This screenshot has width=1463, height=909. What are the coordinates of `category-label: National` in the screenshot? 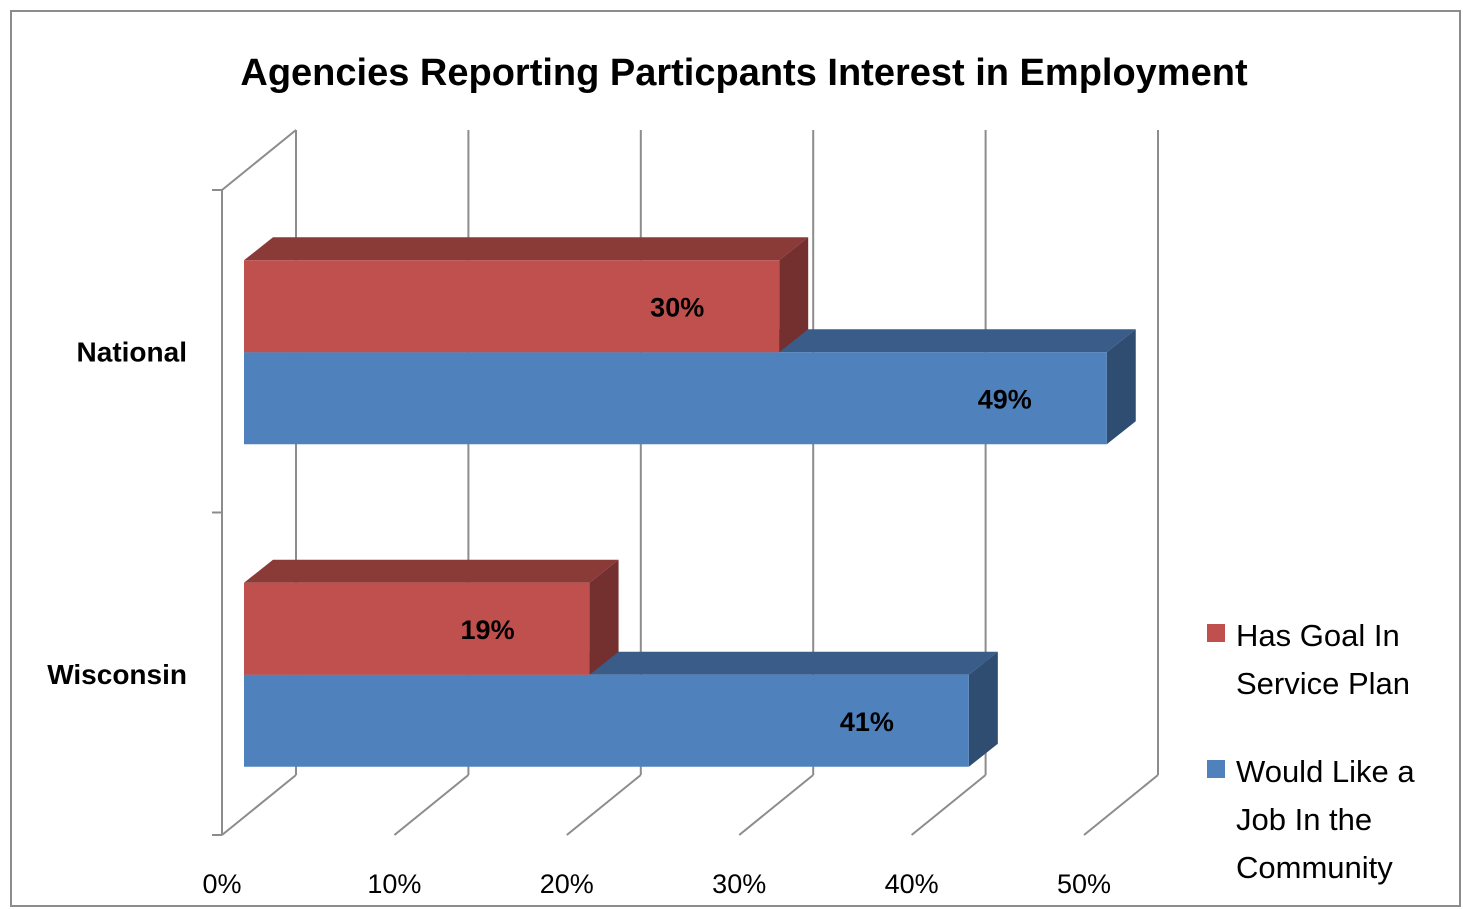 It's located at (132, 351).